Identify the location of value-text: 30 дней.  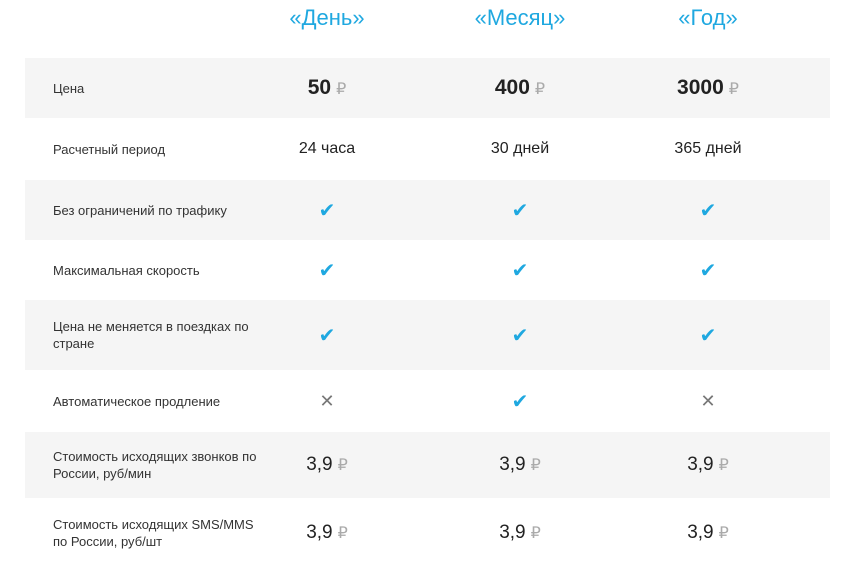
(520, 148).